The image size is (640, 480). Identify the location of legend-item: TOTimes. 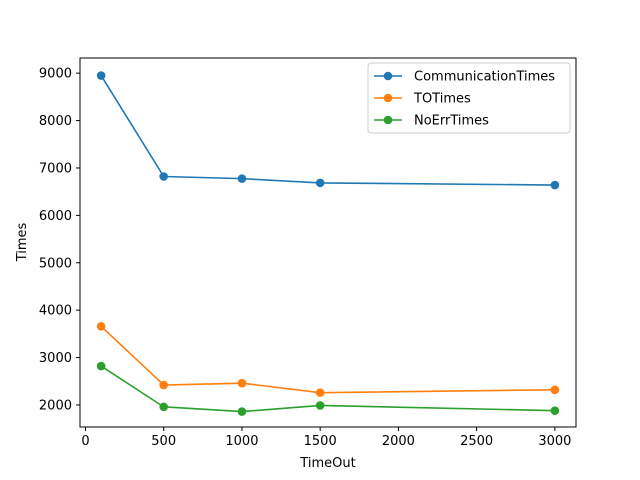
(422, 99).